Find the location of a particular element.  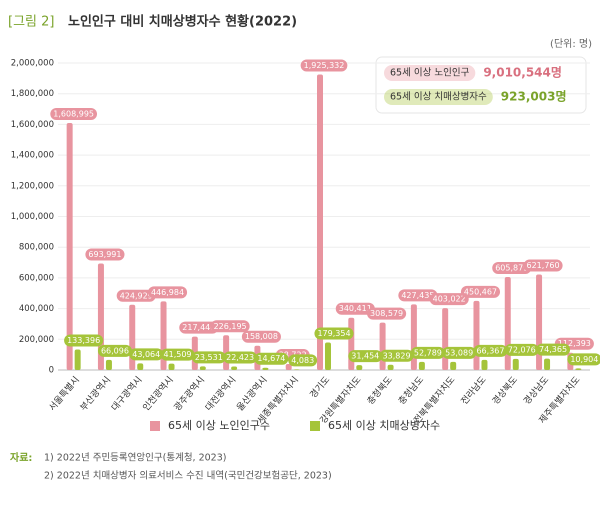

x-tick-label: 울산광역시 is located at coordinates (252, 393).